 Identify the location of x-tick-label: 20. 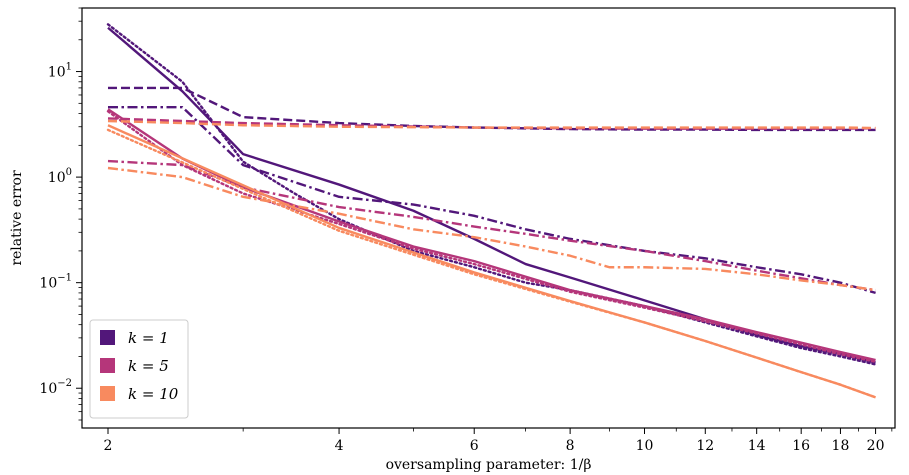
(876, 446).